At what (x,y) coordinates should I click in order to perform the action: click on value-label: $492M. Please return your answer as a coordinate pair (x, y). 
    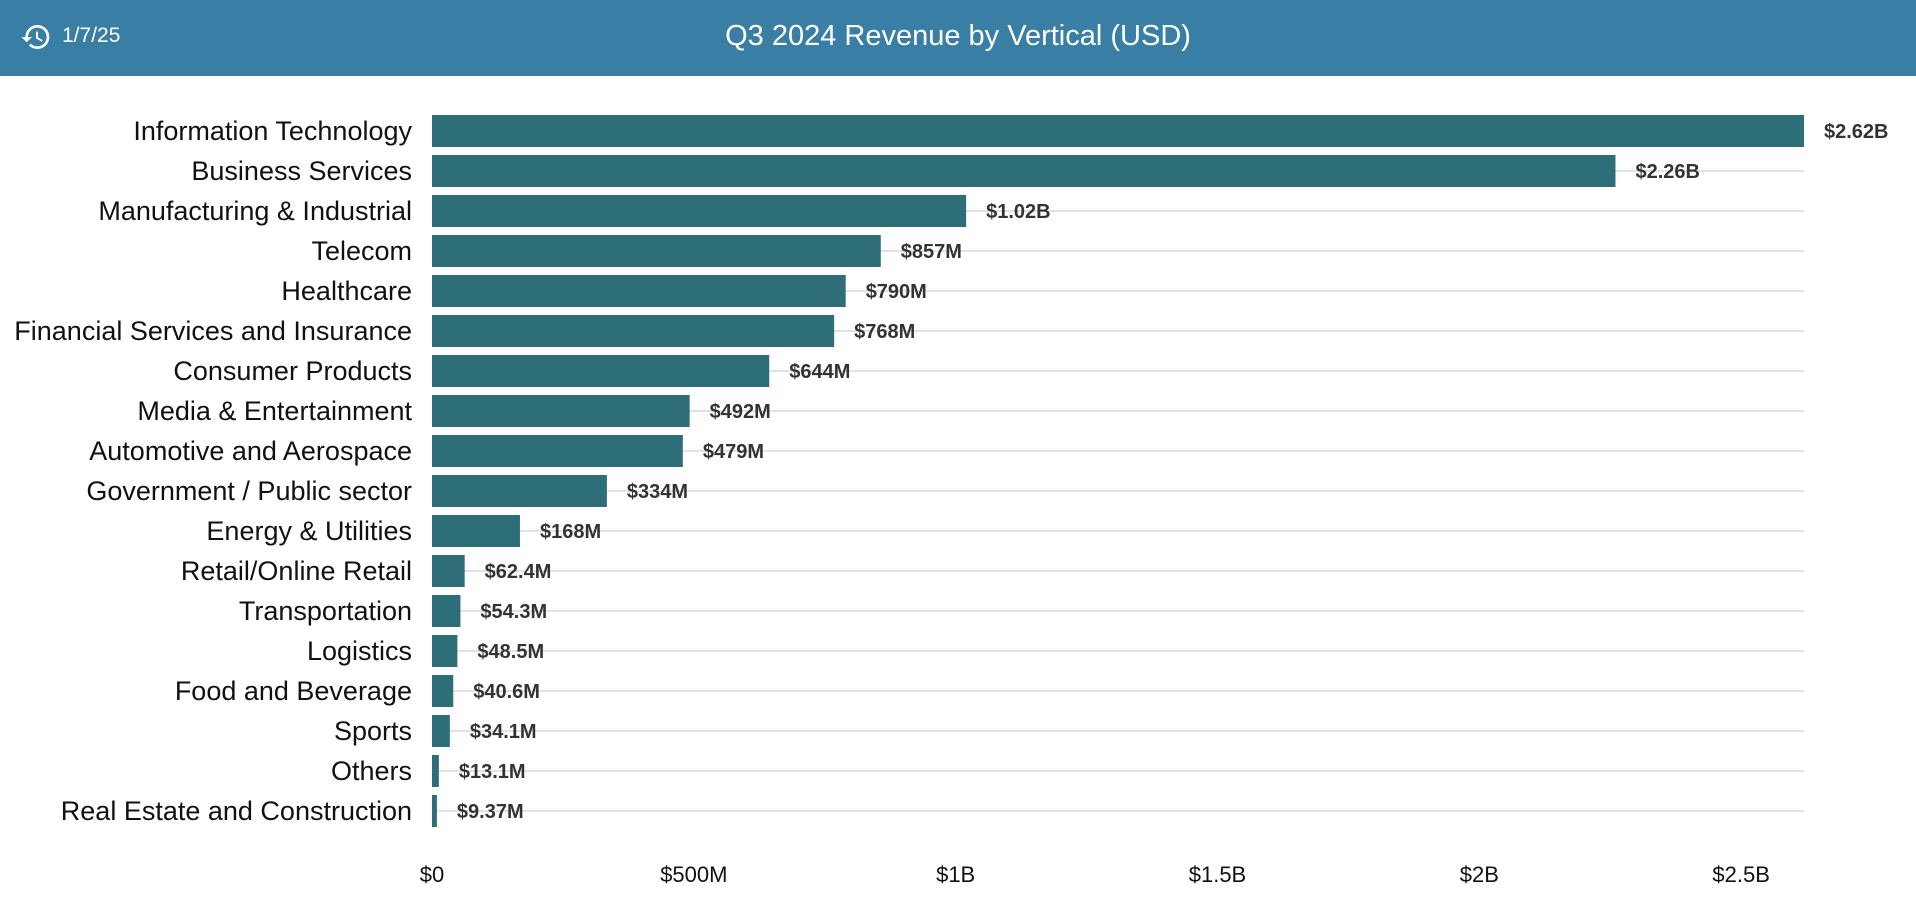
    Looking at the image, I should click on (740, 412).